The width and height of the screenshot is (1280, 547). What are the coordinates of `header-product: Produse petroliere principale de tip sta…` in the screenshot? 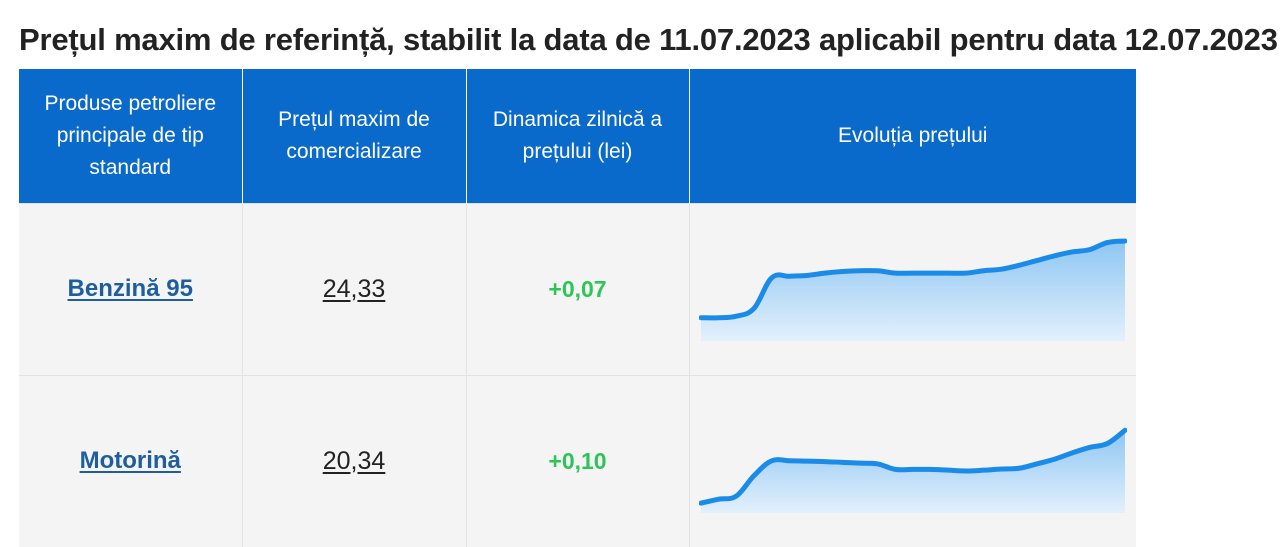 It's located at (131, 136).